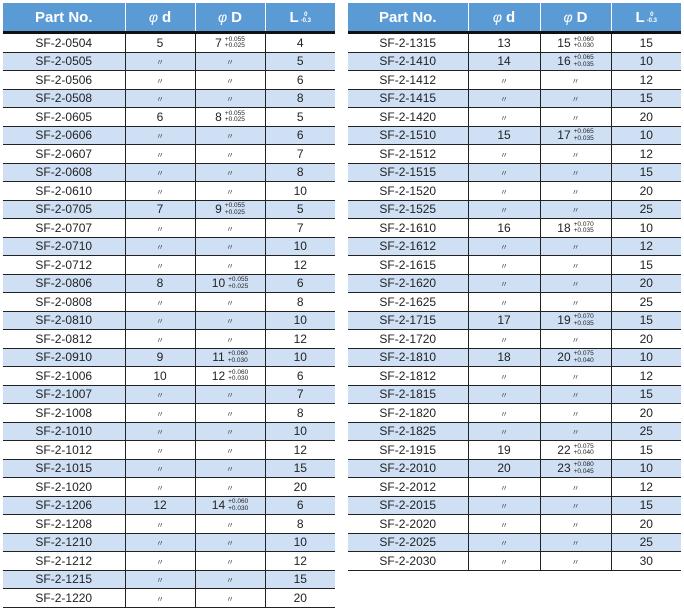 The image size is (684, 611). Describe the element at coordinates (64, 172) in the screenshot. I see `part-number: SF-2-0608` at that location.